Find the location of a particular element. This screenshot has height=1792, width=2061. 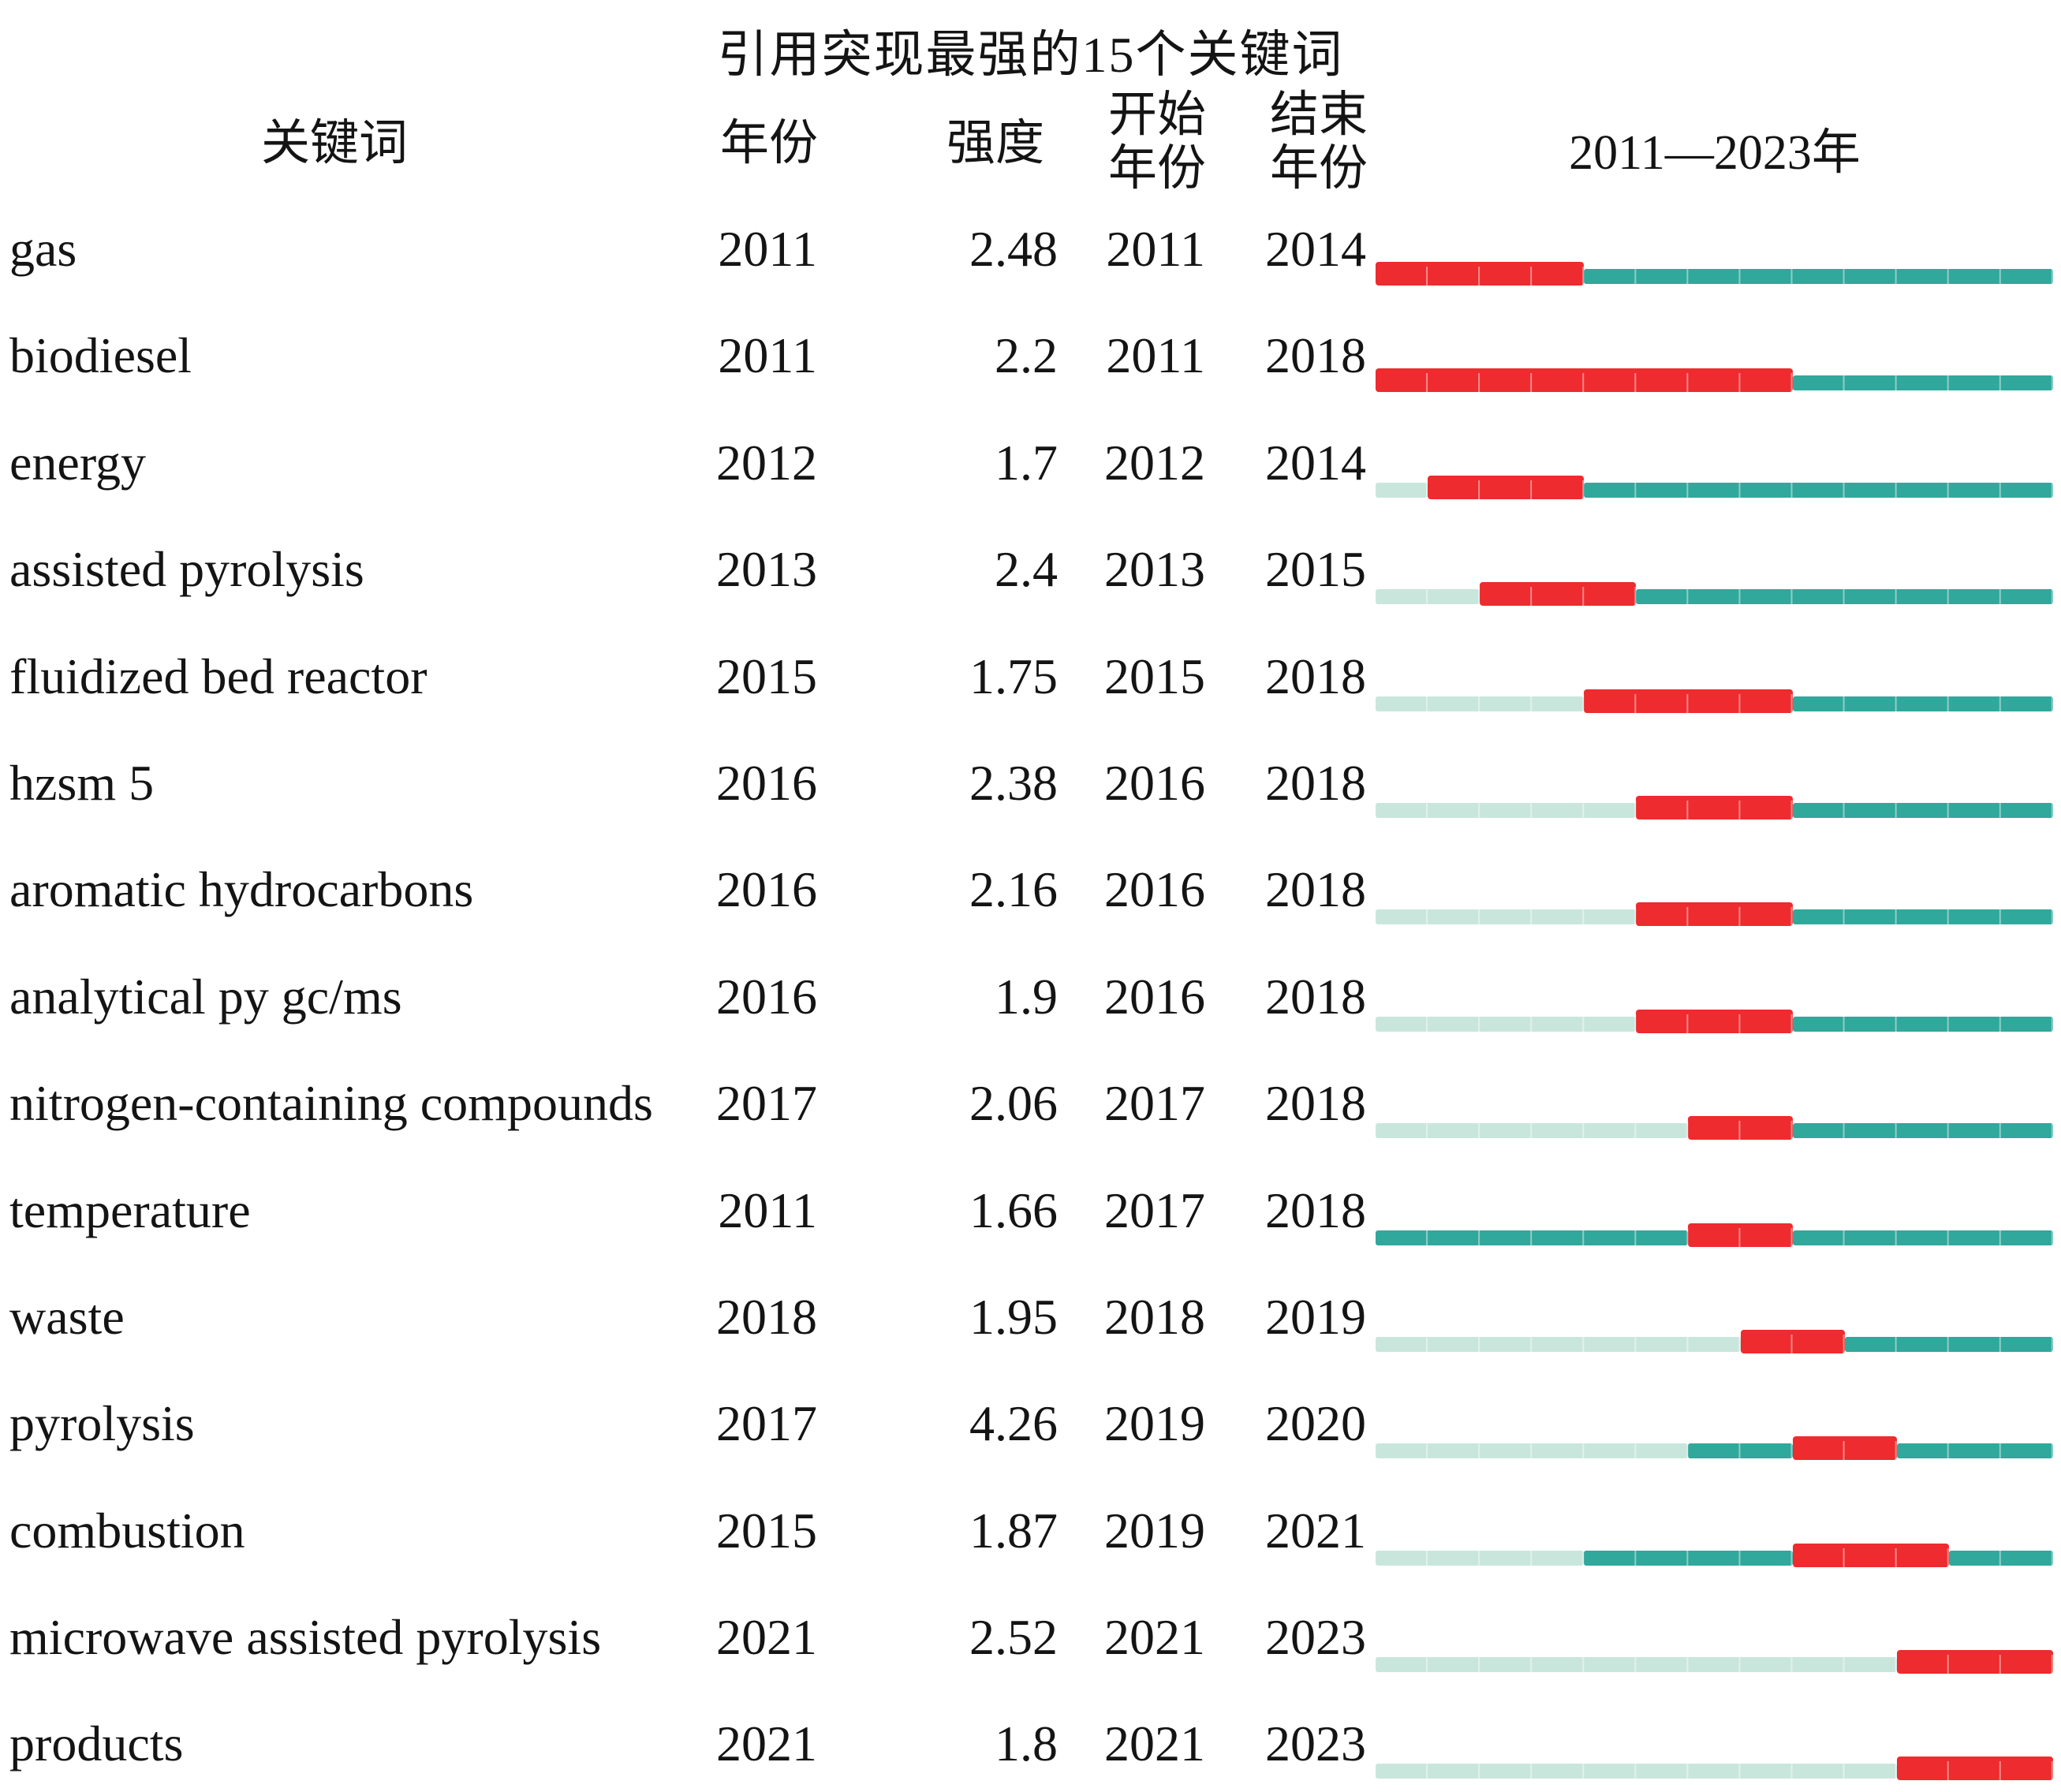

keyword-cell: assisted pyrolysis is located at coordinates (187, 569).